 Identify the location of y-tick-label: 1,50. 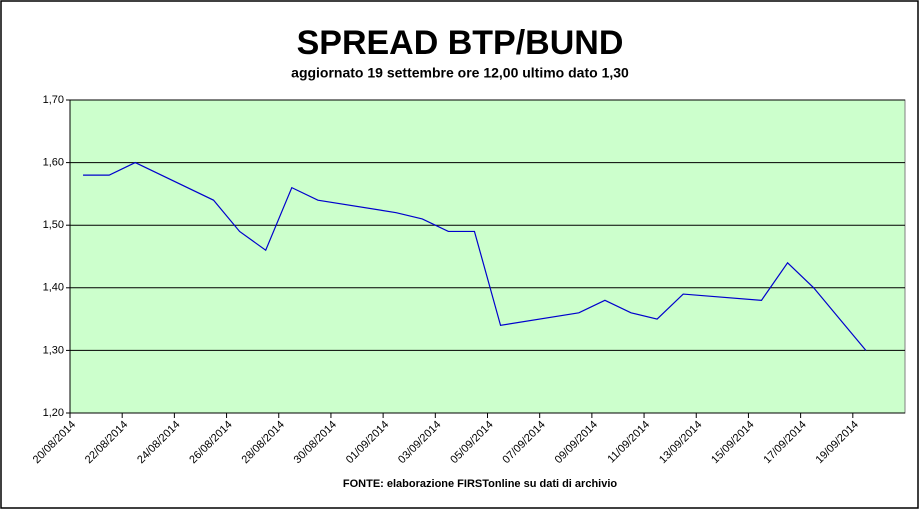
(53, 225).